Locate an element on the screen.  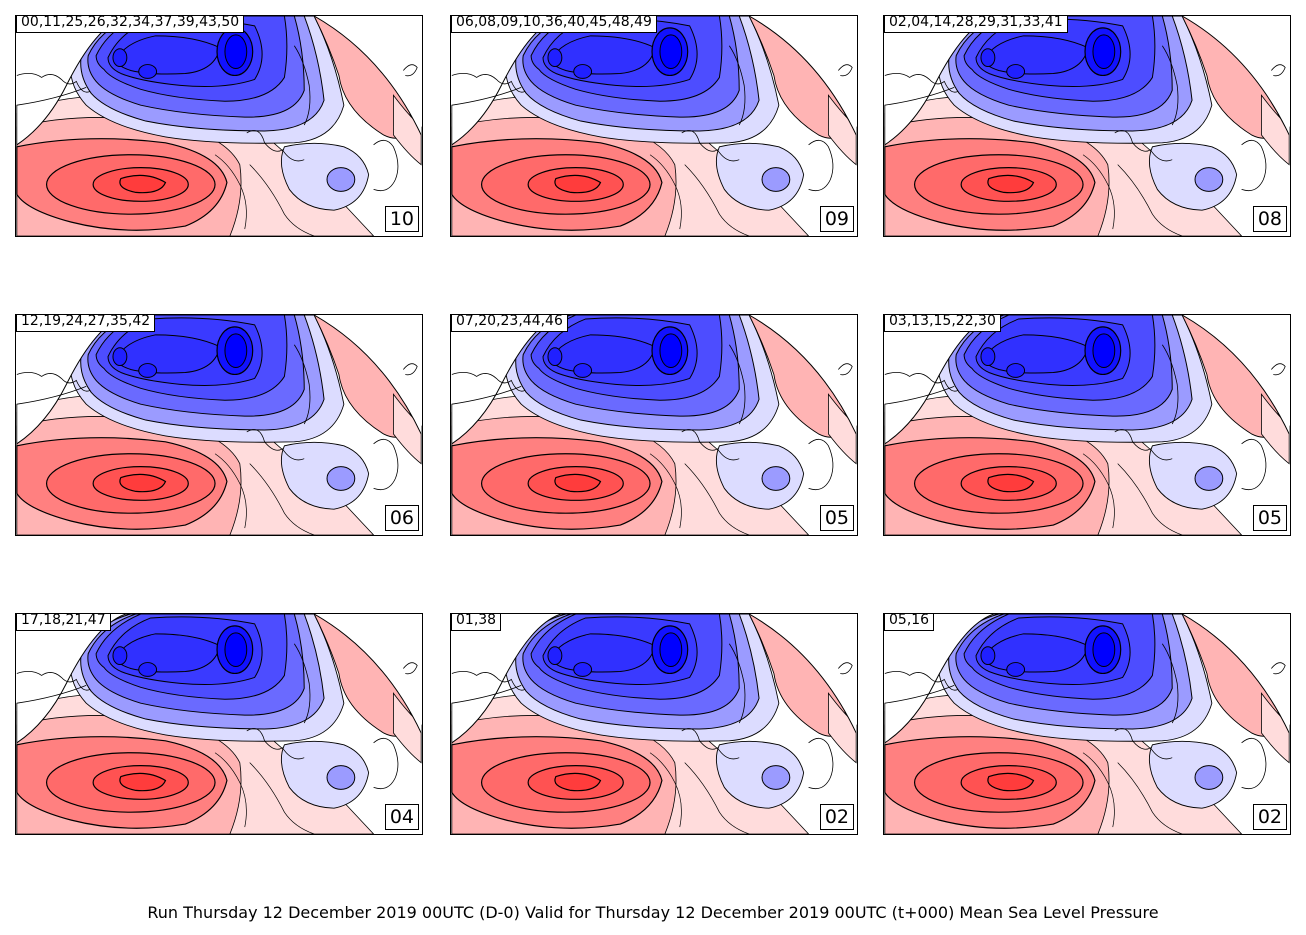
map-panel-4: 12,19,24,27,35,42 06 is located at coordinates (219, 425).